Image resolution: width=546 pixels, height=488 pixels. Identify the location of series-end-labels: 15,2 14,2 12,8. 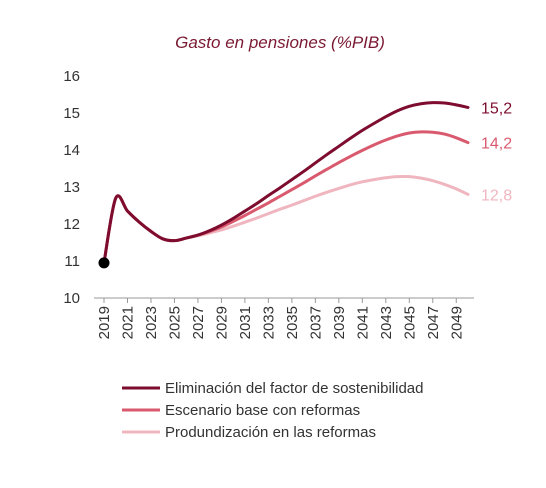
(496, 152).